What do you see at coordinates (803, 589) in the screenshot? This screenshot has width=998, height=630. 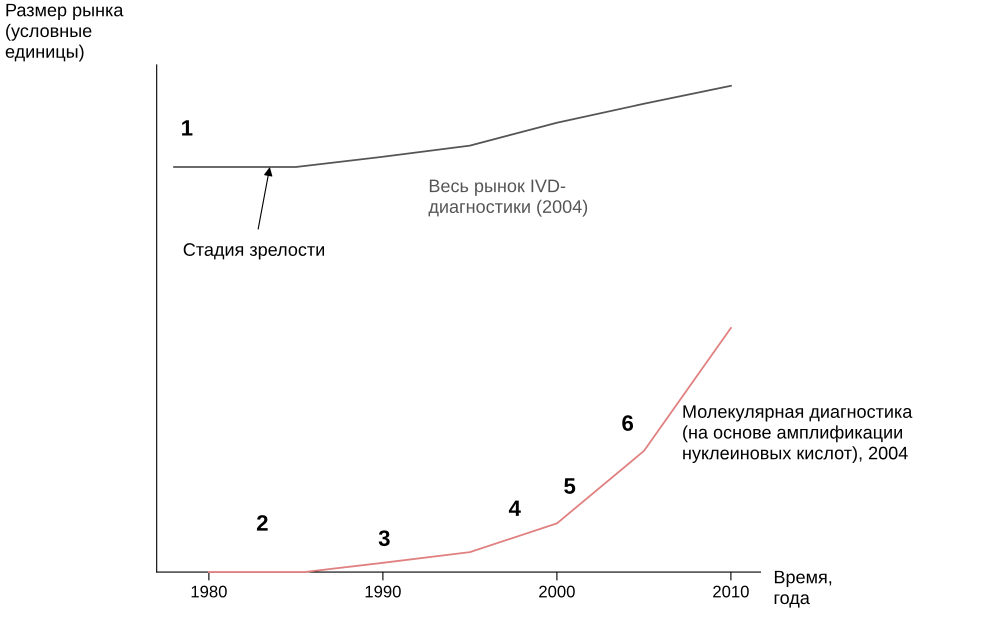 I see `x-axis-title: Время, года` at bounding box center [803, 589].